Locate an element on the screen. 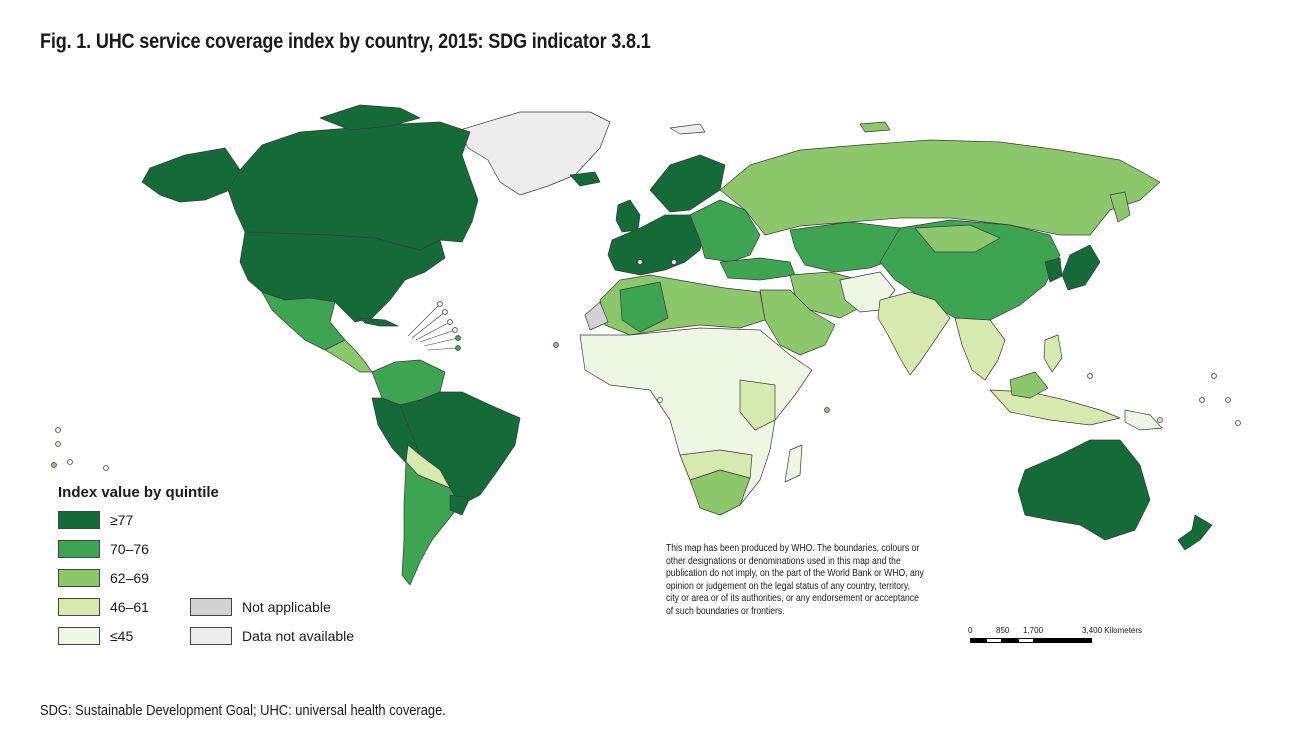  canada-islands is located at coordinates (370, 117).